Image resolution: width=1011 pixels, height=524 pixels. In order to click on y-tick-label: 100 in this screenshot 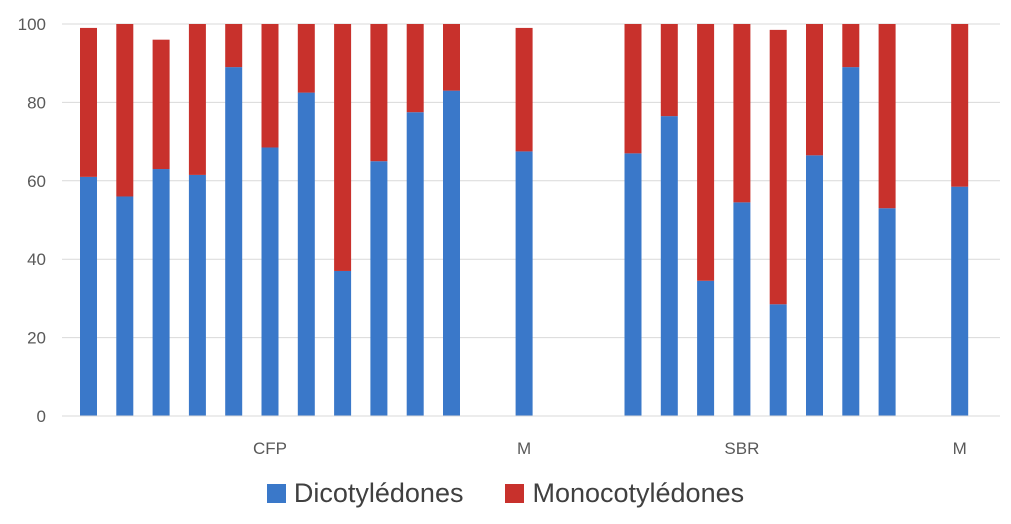, I will do `click(32, 24)`.